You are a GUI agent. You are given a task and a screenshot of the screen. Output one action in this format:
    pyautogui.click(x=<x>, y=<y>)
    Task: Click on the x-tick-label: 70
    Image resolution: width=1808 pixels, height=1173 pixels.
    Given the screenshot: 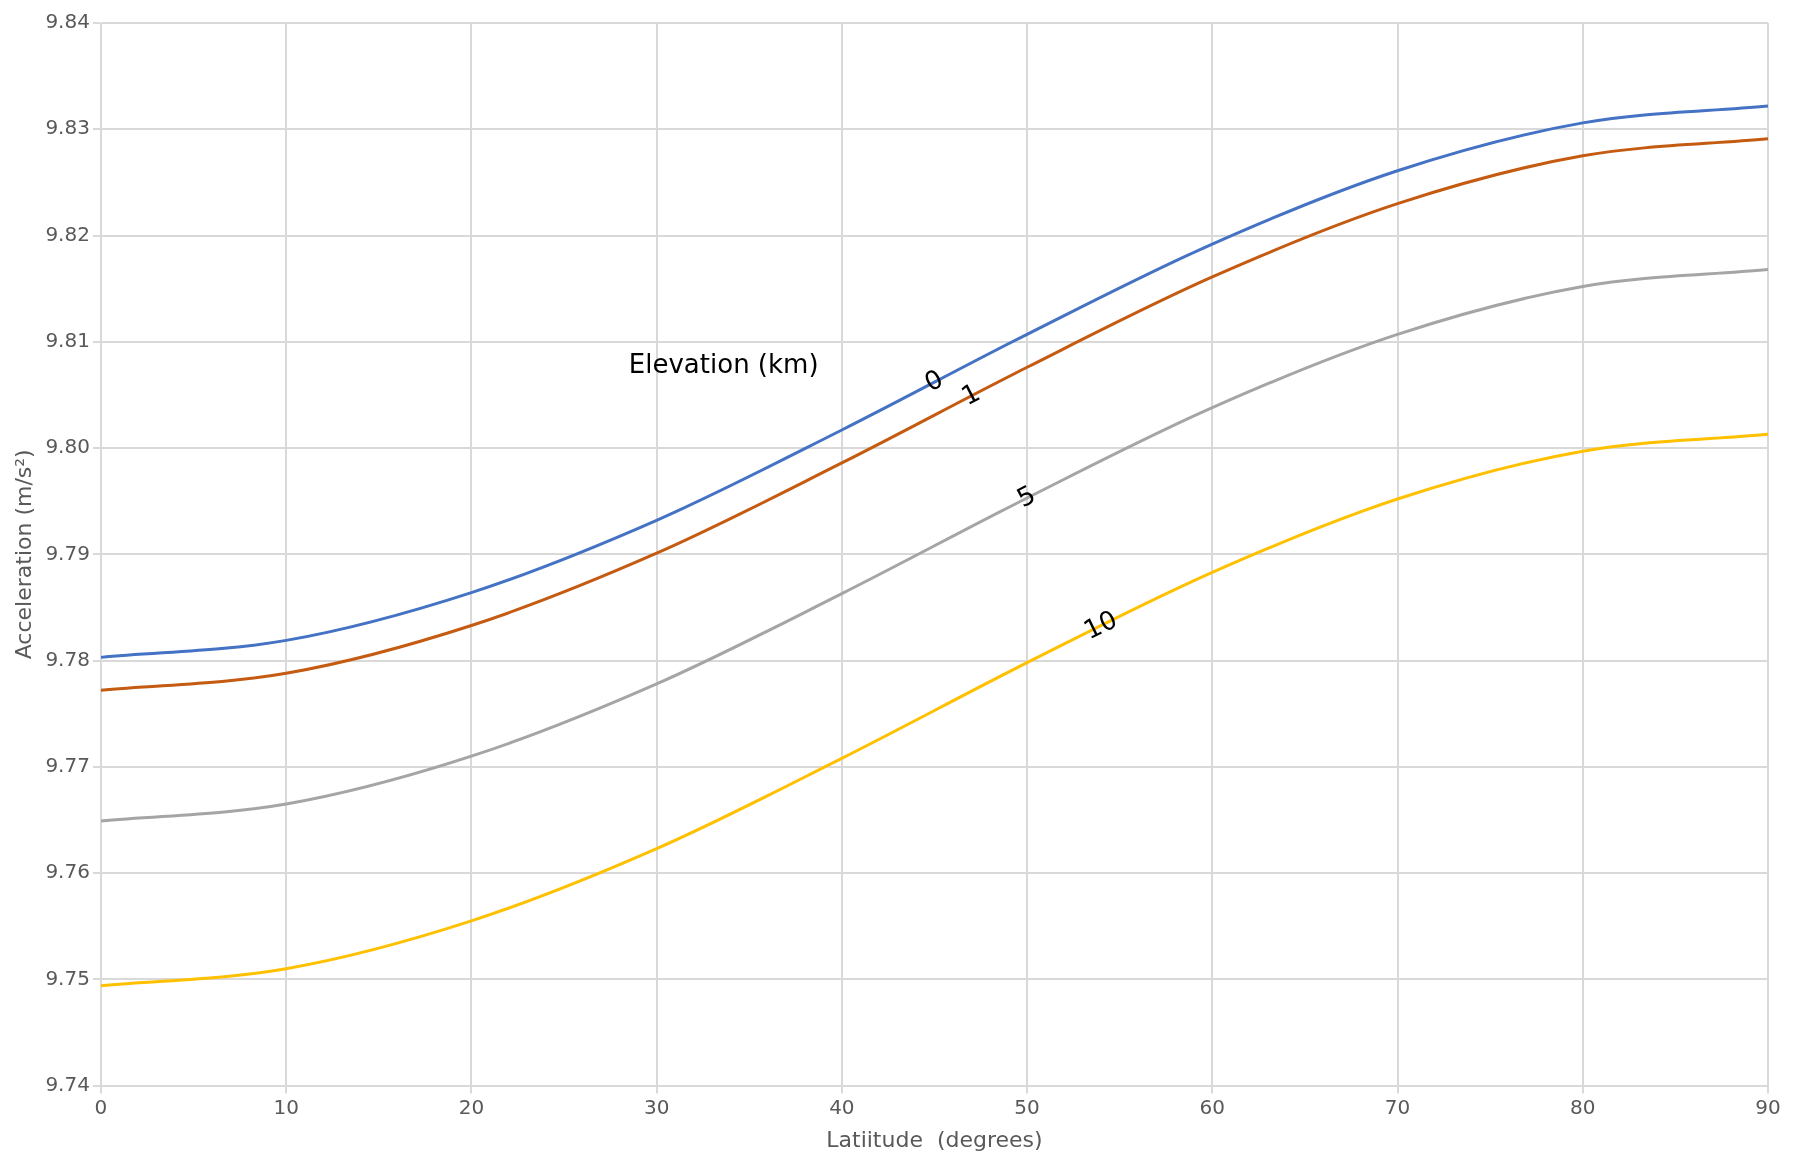 What is the action you would take?
    pyautogui.click(x=1397, y=1106)
    